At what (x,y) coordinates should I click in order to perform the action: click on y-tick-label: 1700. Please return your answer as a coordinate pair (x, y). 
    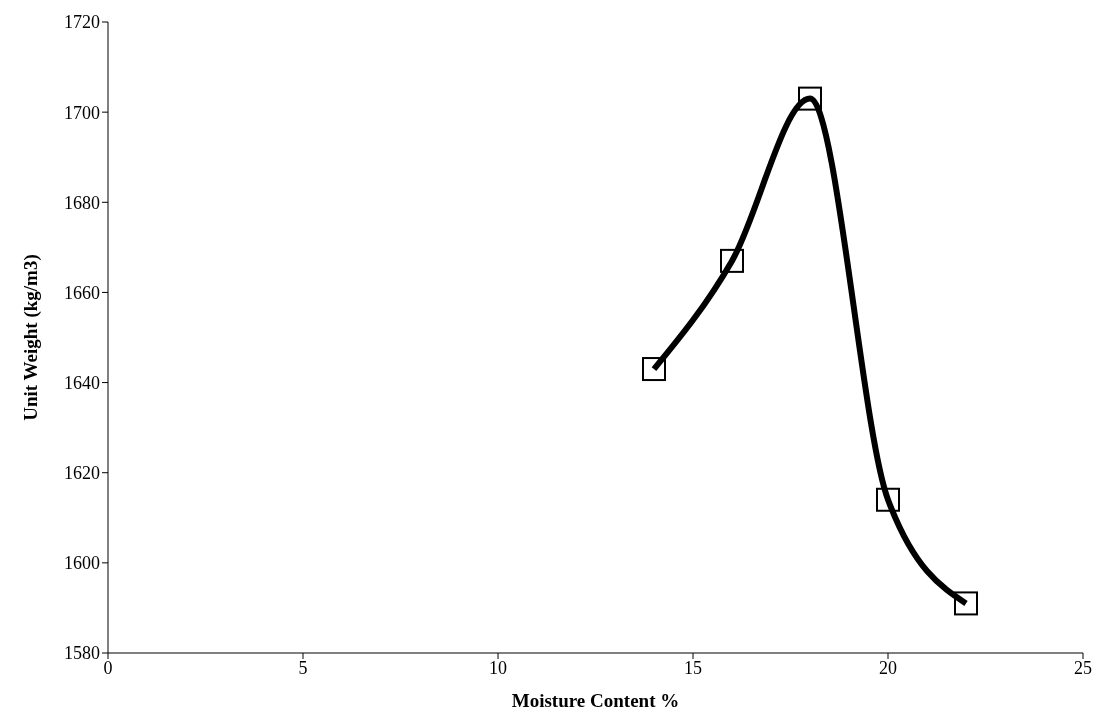
    Looking at the image, I should click on (82, 112).